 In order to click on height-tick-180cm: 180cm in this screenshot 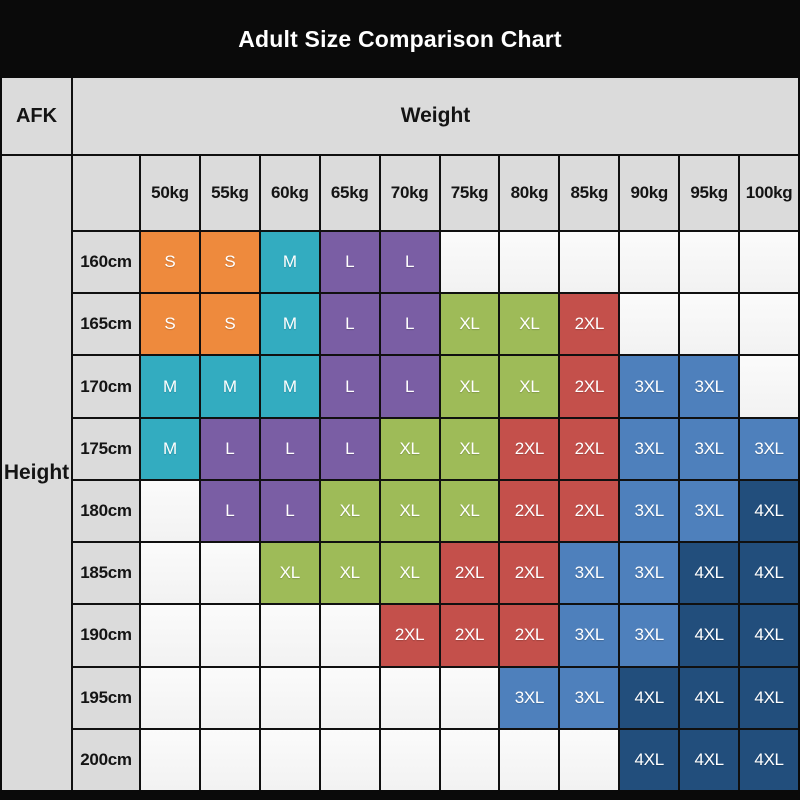, I will do `click(106, 511)`.